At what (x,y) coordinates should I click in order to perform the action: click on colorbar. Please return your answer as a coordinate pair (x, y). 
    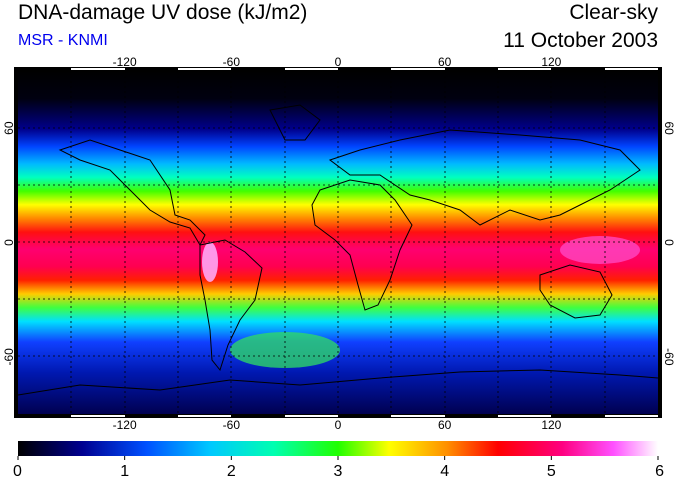
    Looking at the image, I should click on (338, 448).